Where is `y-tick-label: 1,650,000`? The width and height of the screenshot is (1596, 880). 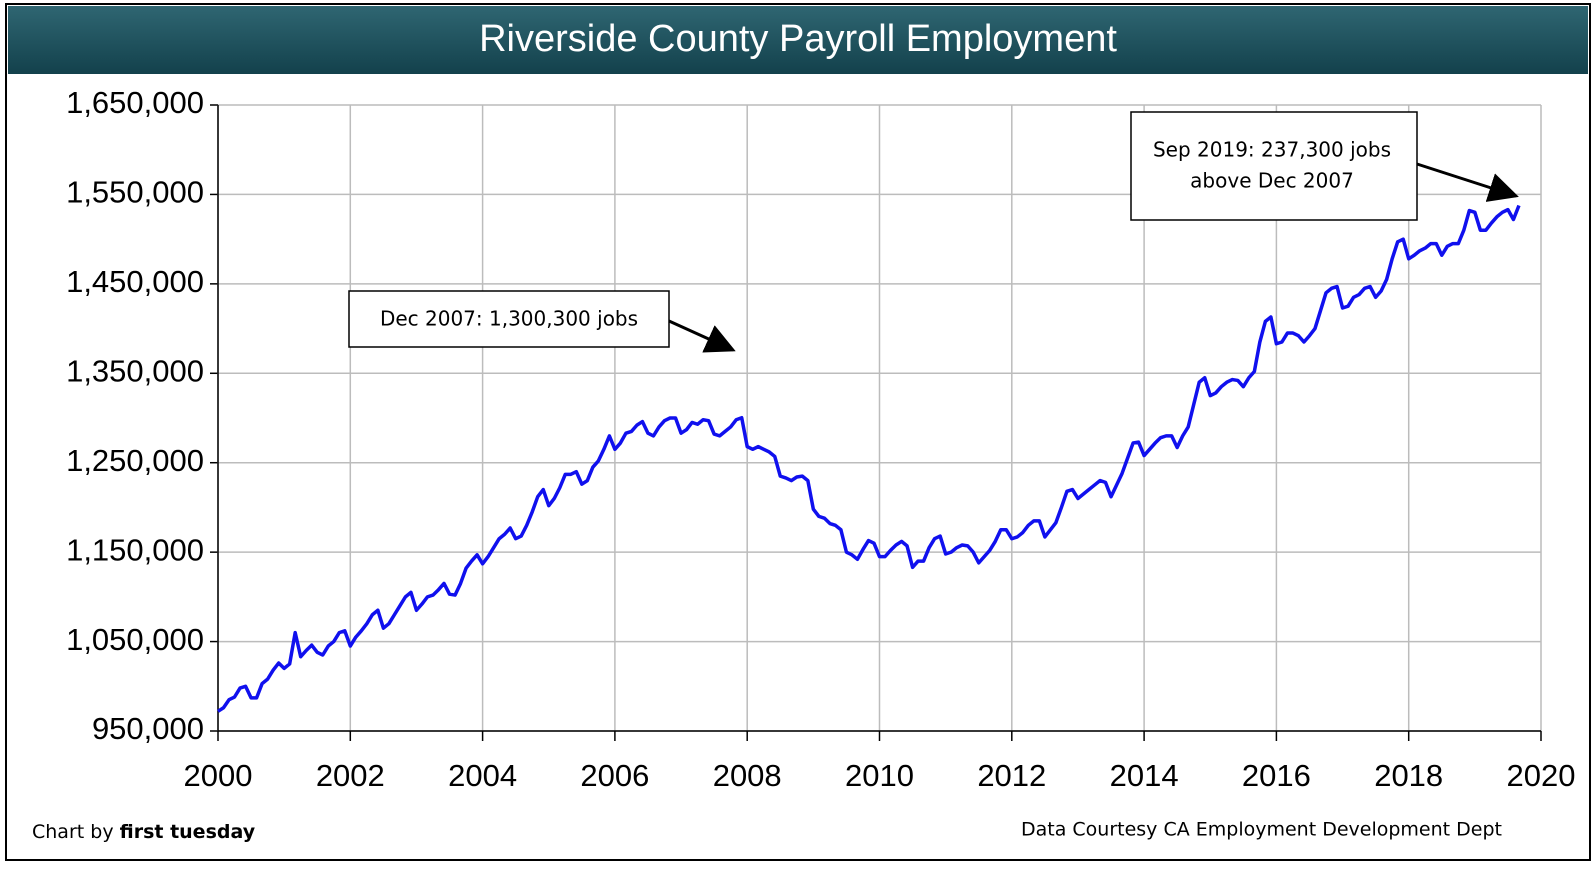
y-tick-label: 1,650,000 is located at coordinates (135, 102).